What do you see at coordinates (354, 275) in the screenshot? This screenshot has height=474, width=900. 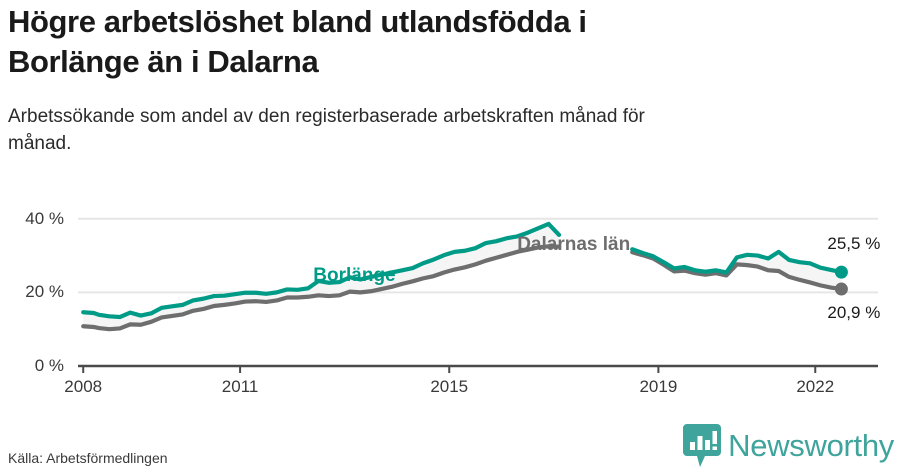 I see `series-annotation-label: Borlänge` at bounding box center [354, 275].